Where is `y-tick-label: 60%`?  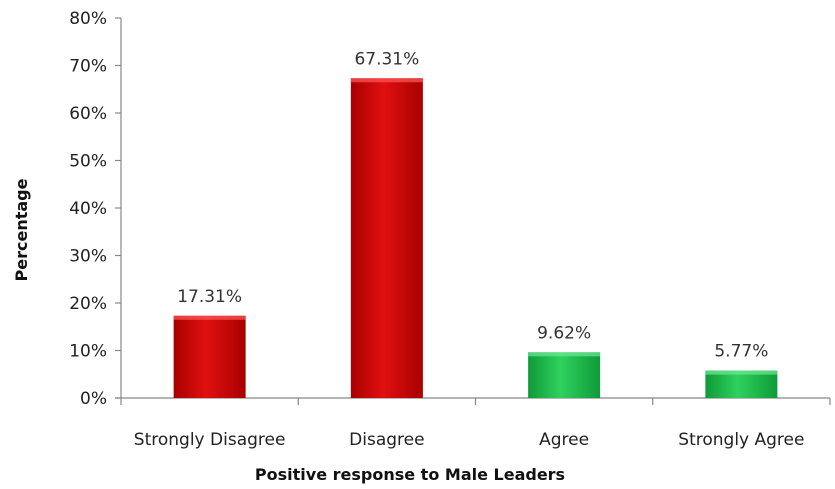
y-tick-label: 60% is located at coordinates (88, 114).